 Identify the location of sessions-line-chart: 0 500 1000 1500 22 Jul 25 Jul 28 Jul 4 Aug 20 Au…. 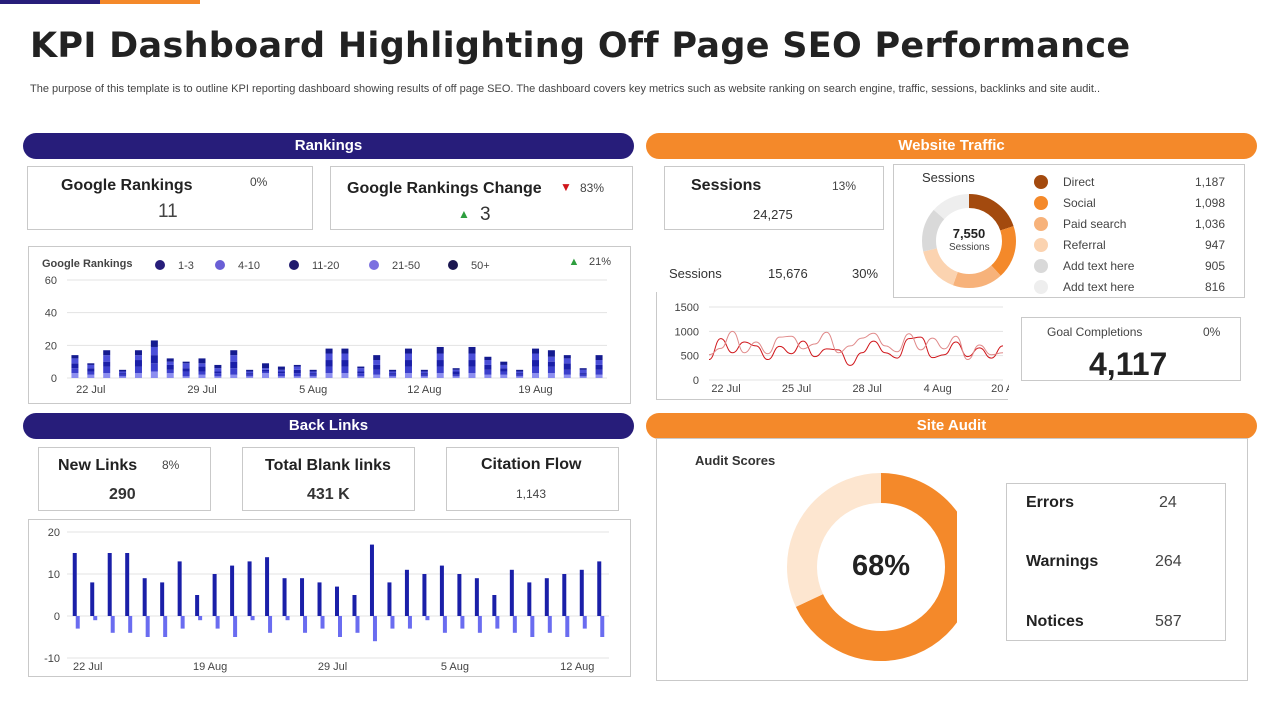
(842, 348).